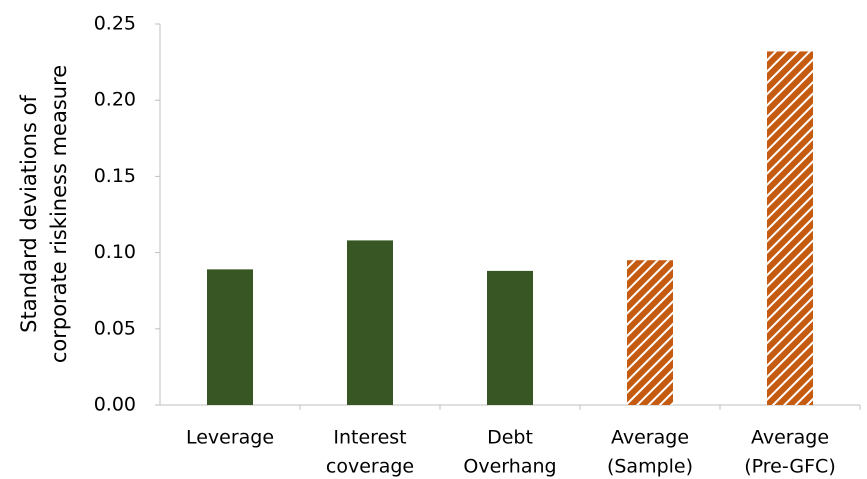  I want to click on y-tick-label: 0.25, so click(115, 24).